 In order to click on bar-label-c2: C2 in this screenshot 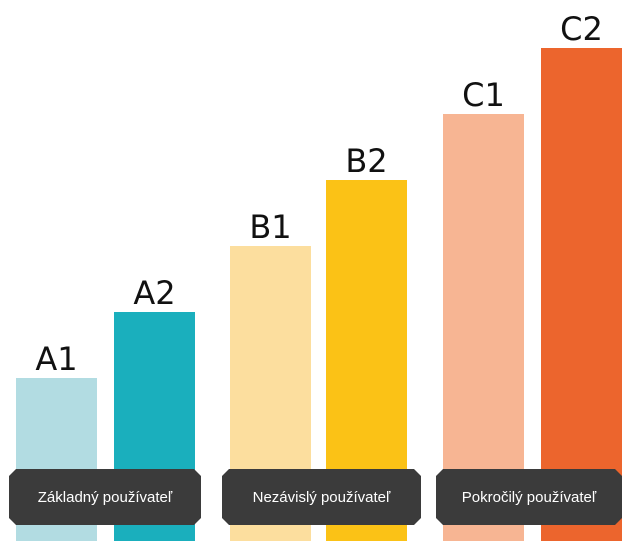, I will do `click(581, 29)`.